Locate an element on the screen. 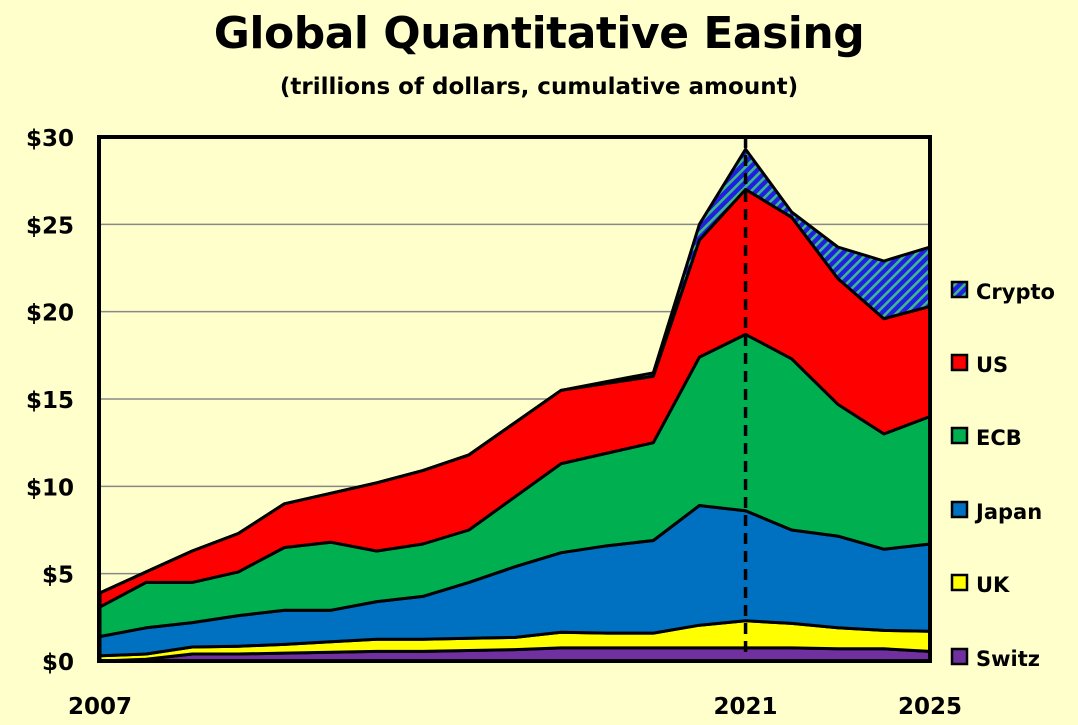  legend-item-uk: UK is located at coordinates (980, 585).